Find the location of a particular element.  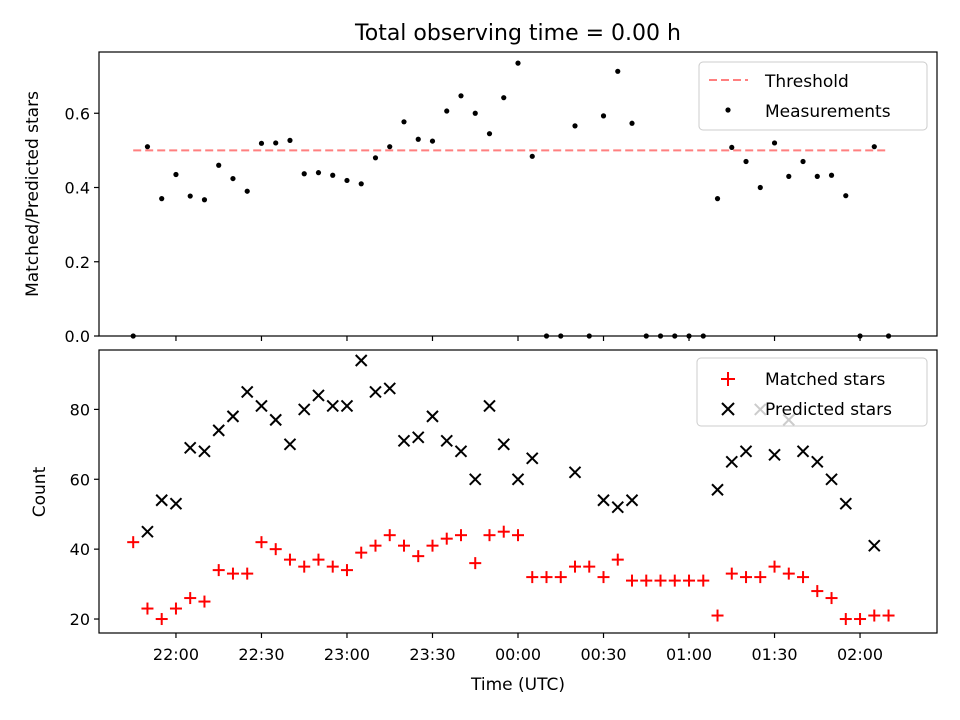

legend-matched-swatch is located at coordinates (728, 379).